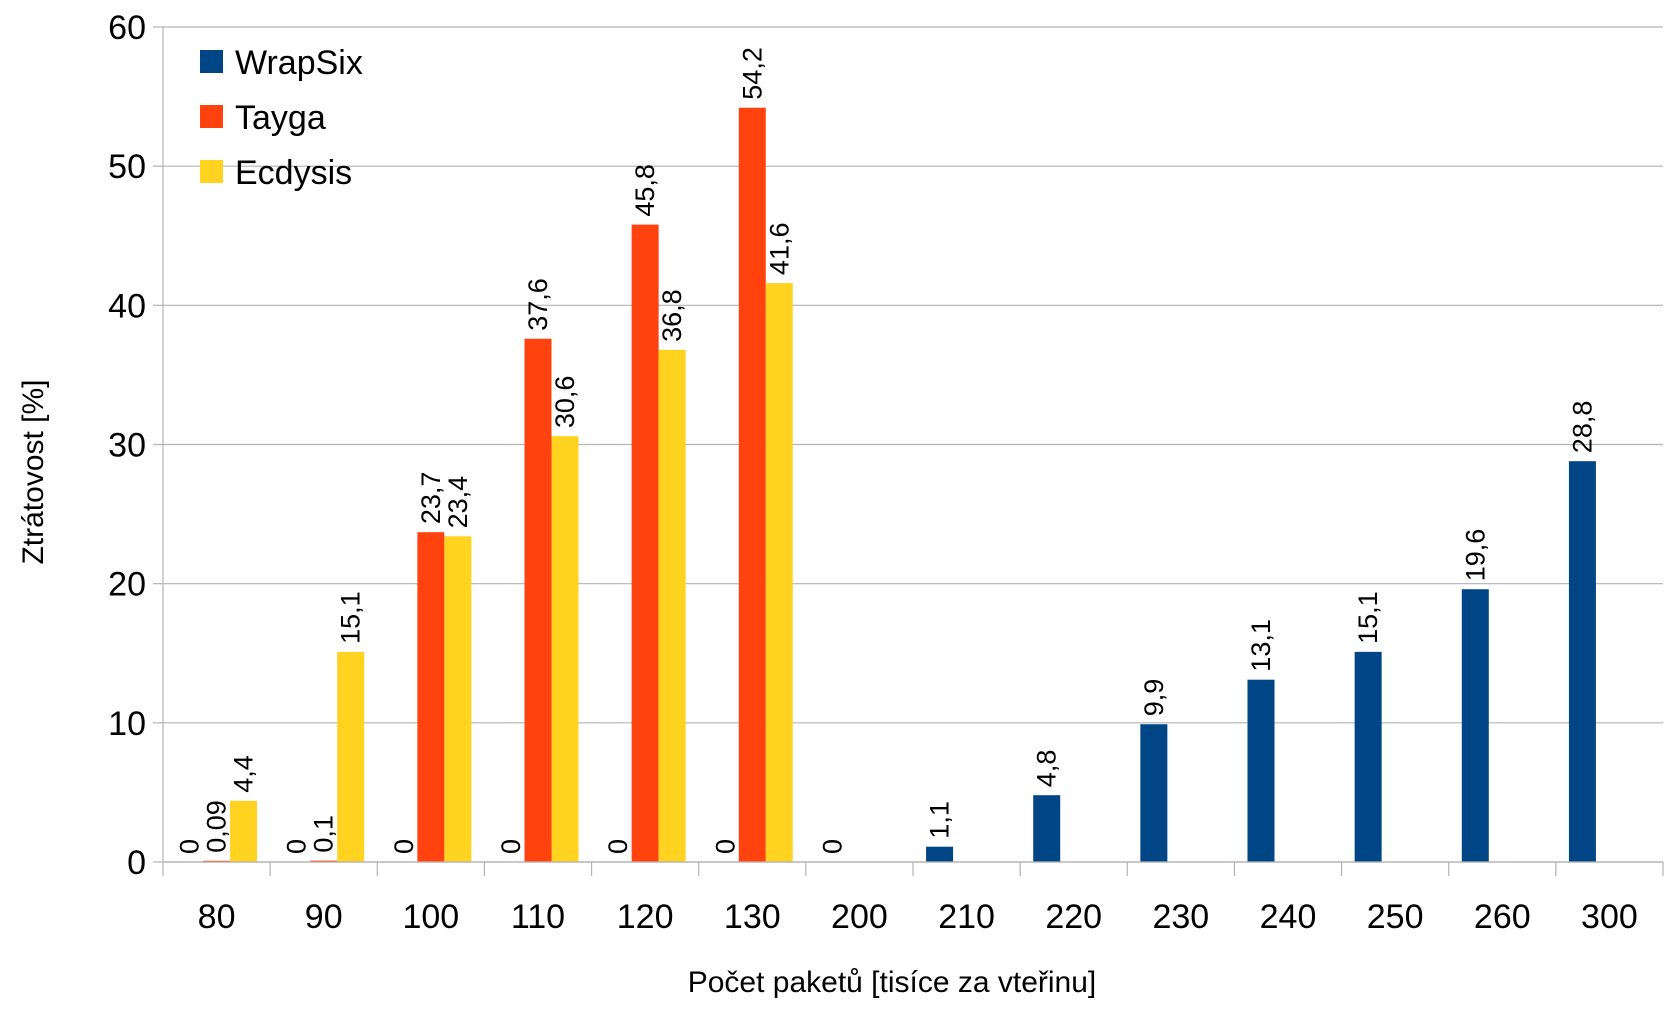 The image size is (1671, 1010). What do you see at coordinates (1582, 427) in the screenshot?
I see `data-label: 28,8` at bounding box center [1582, 427].